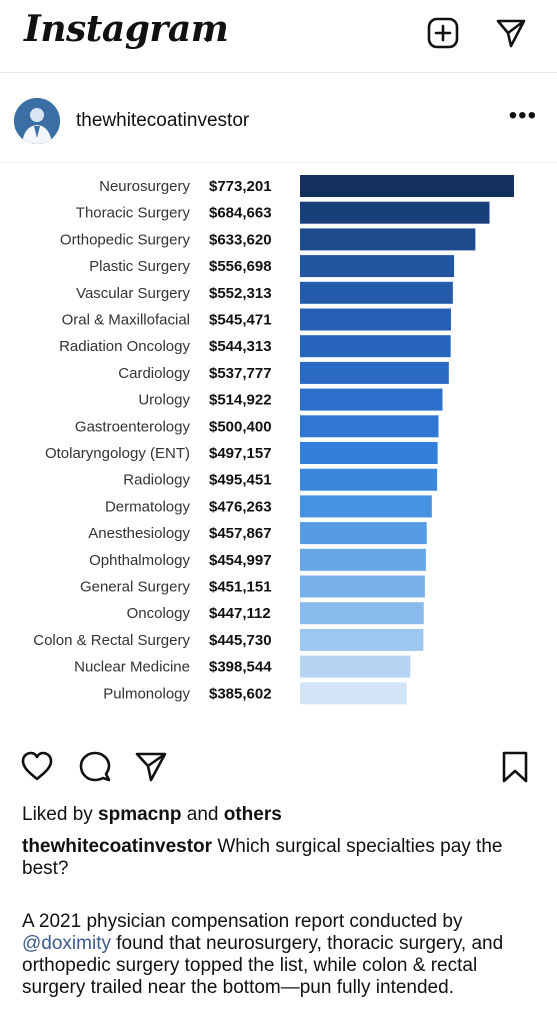 Image resolution: width=557 pixels, height=1024 pixels. Describe the element at coordinates (151, 767) in the screenshot. I see `share-icon` at that location.